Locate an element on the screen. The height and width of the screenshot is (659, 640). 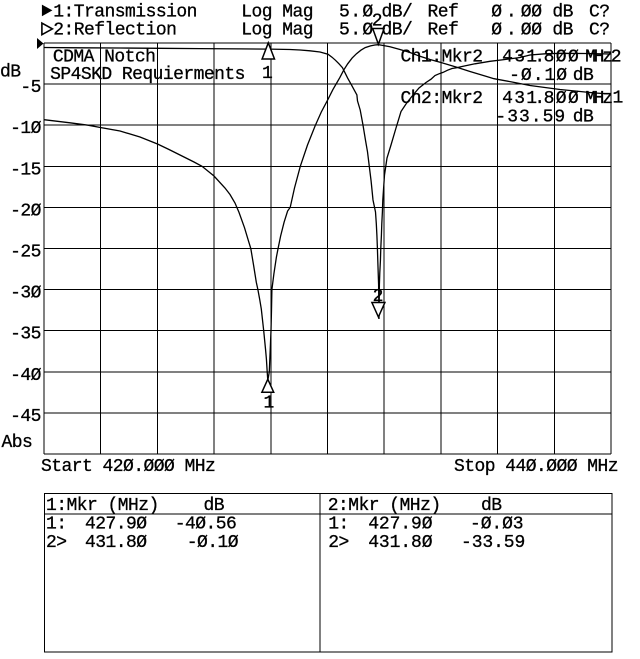
svg-text: Ch2:Mkr2 is located at coordinates (442, 99).